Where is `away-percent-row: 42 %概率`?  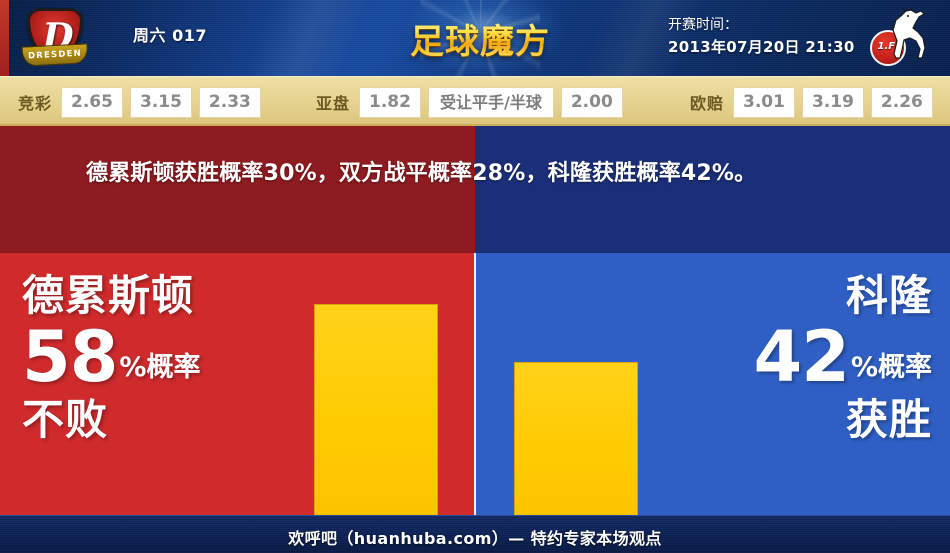
away-percent-row: 42 %概率 is located at coordinates (842, 357).